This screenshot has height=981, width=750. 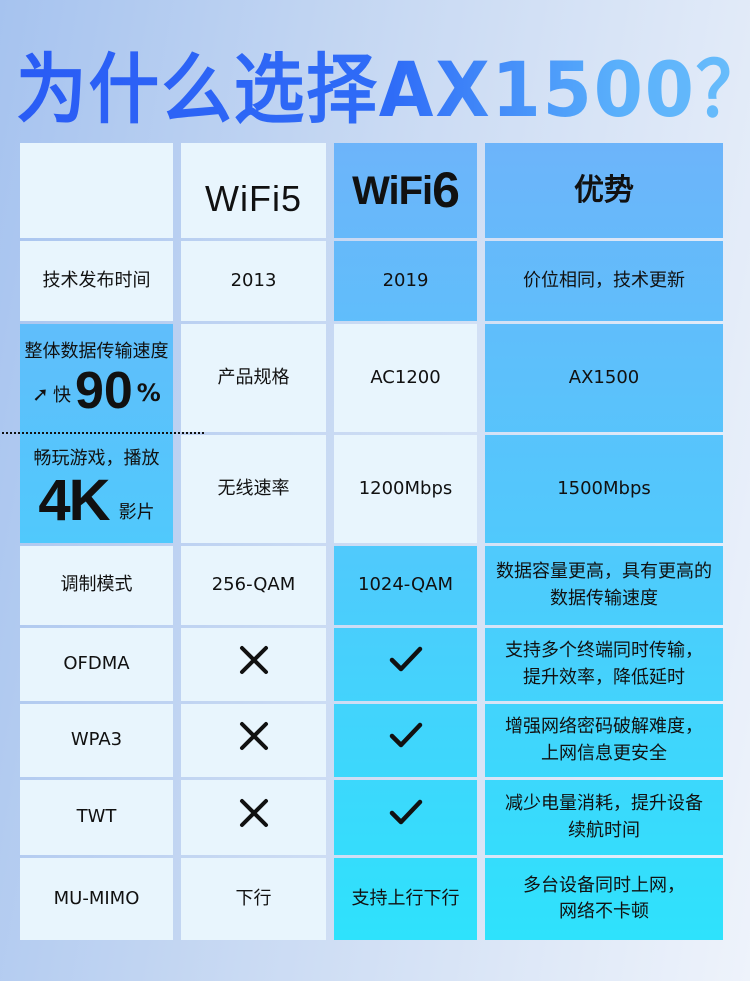 What do you see at coordinates (253, 378) in the screenshot?
I see `row-label: 产品规格` at bounding box center [253, 378].